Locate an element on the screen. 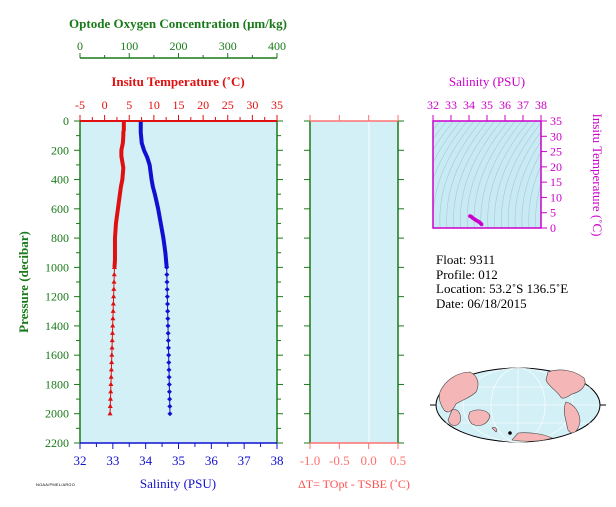  temperature-tick-label: 35 is located at coordinates (277, 105).